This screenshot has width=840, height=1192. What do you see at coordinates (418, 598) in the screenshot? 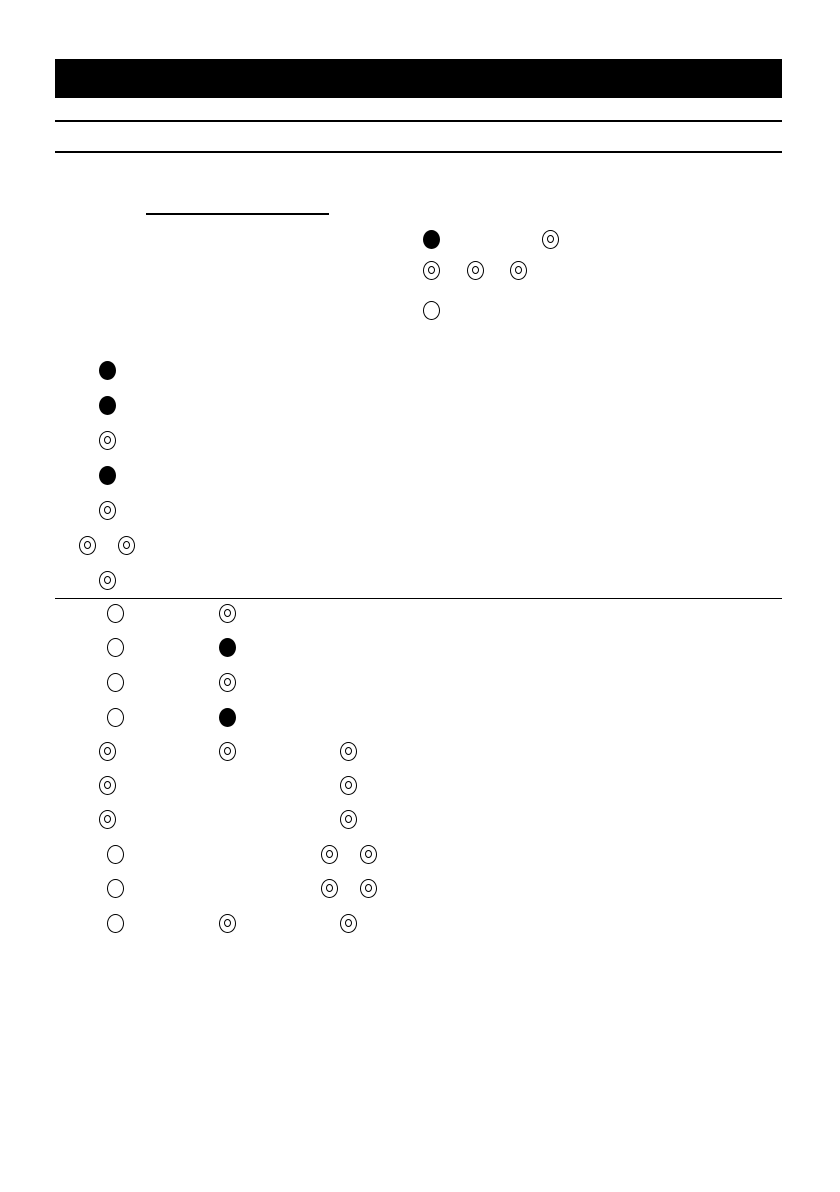
I see `table-divider` at bounding box center [418, 598].